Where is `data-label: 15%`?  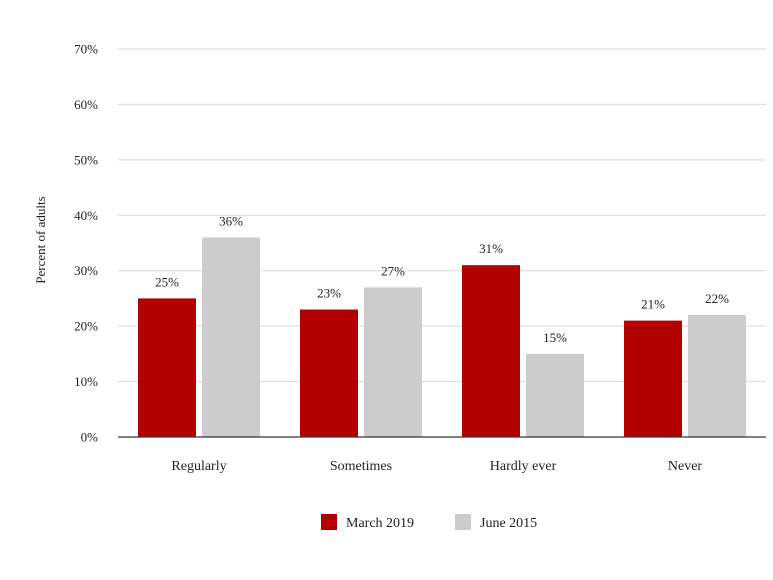 data-label: 15% is located at coordinates (555, 337).